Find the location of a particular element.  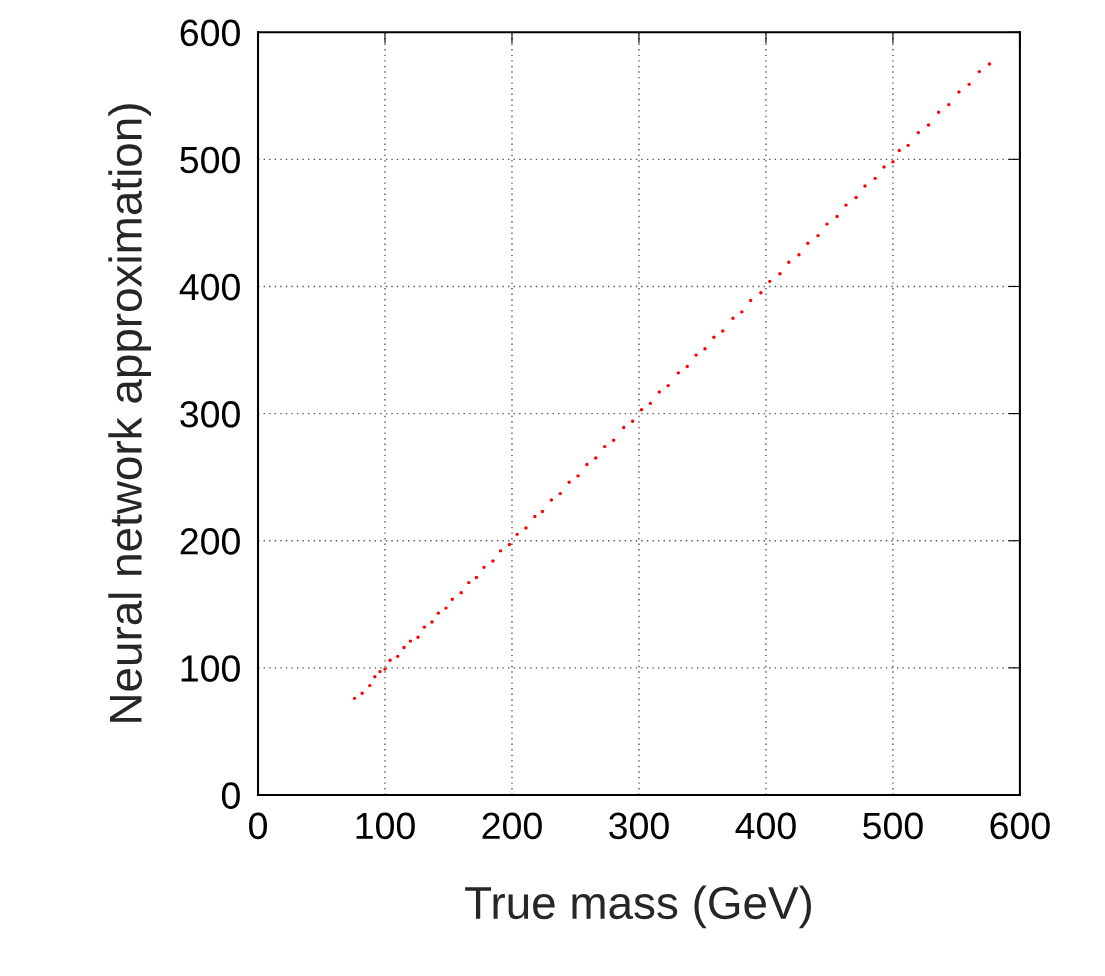

x-tick-label: 600 is located at coordinates (1020, 826).